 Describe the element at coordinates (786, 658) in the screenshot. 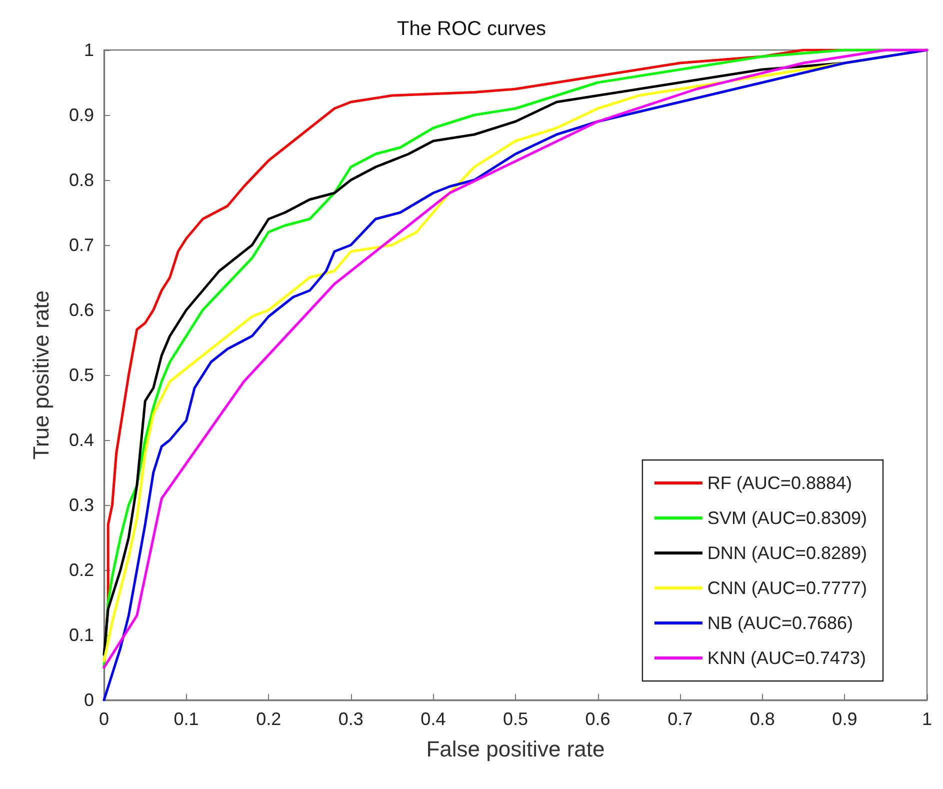

I see `legend-label: KNN (AUC=0.7473)` at that location.